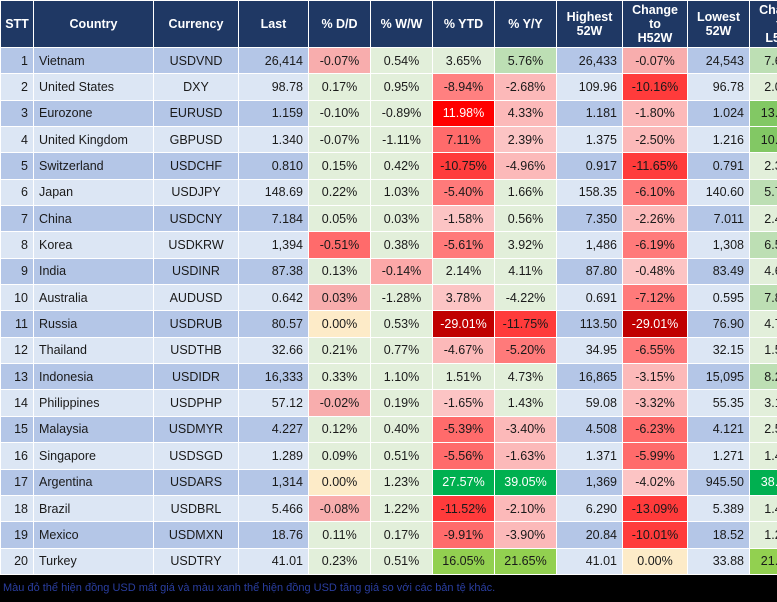 This screenshot has height=602, width=777. I want to click on cell-last: 98.78, so click(273, 87).